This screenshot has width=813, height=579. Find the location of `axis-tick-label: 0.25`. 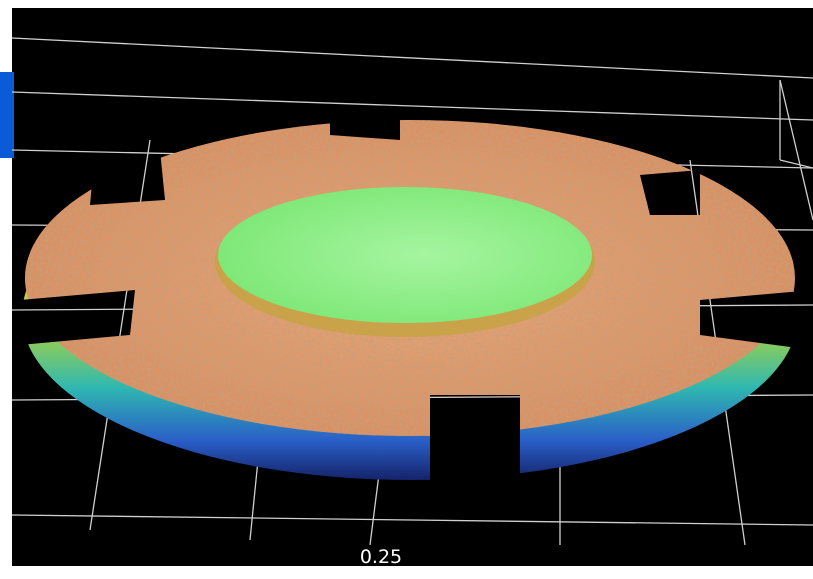

axis-tick-label: 0.25 is located at coordinates (381, 557).